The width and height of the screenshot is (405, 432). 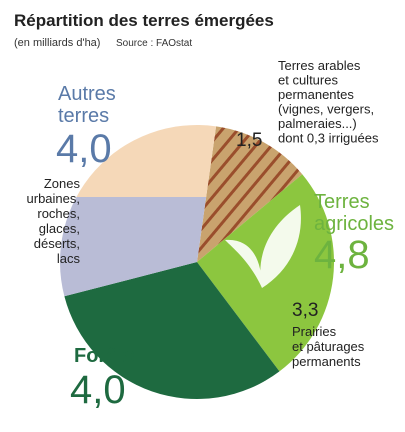 I want to click on label-line: Prairies, so click(x=314, y=331).